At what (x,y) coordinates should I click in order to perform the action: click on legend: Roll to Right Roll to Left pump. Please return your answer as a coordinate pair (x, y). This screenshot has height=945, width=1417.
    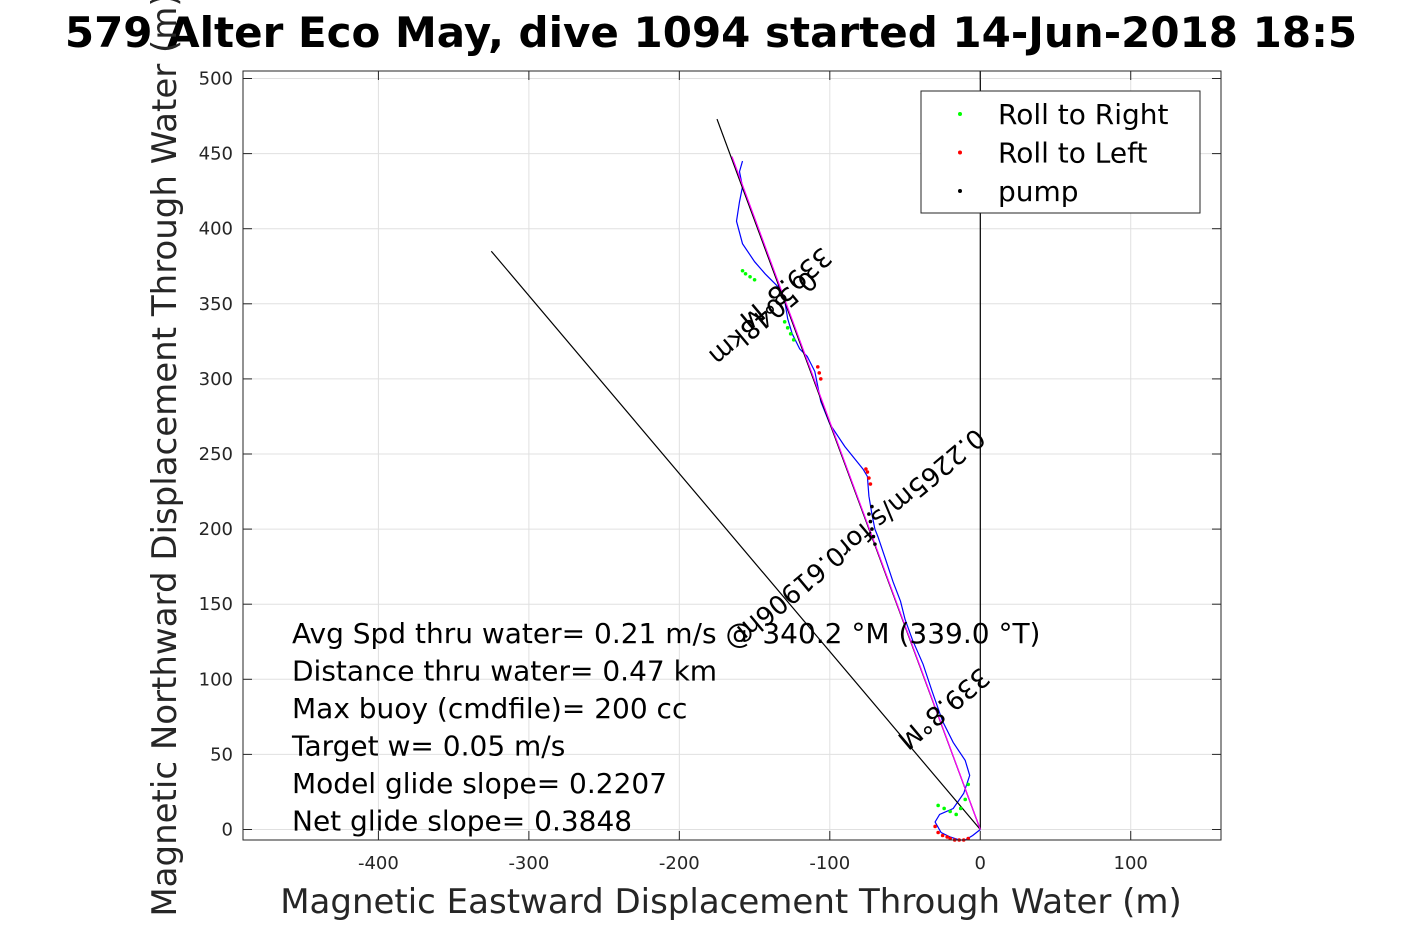
    Looking at the image, I should click on (1060, 152).